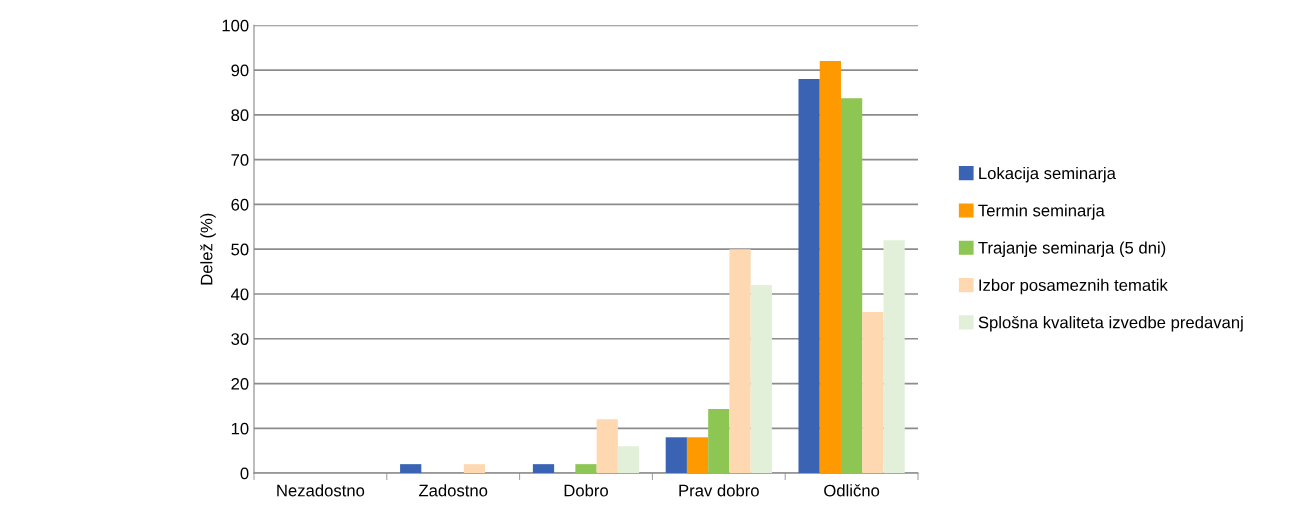 The width and height of the screenshot is (1316, 506). What do you see at coordinates (453, 490) in the screenshot?
I see `x-tick-label: Zadostno` at bounding box center [453, 490].